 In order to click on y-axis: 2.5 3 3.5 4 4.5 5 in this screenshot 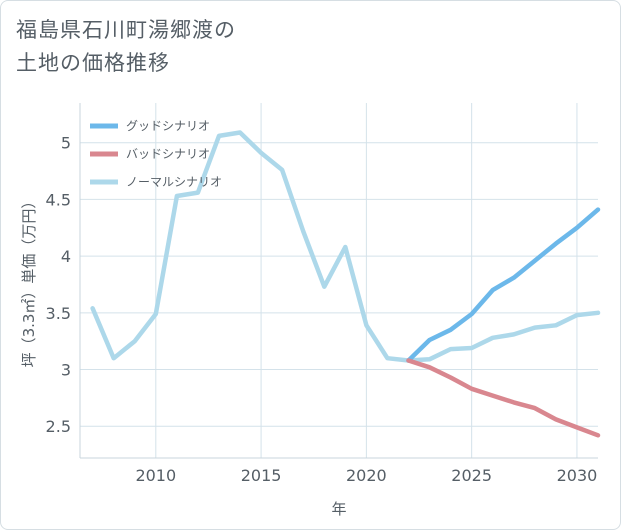, I will do `click(58, 285)`.